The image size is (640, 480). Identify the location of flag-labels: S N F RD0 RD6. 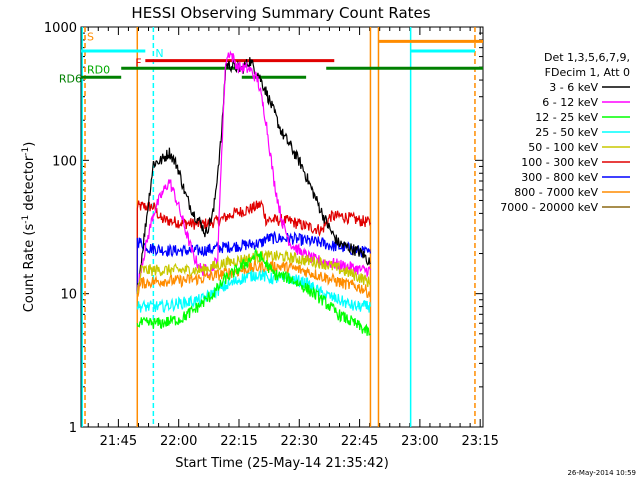
(111, 57).